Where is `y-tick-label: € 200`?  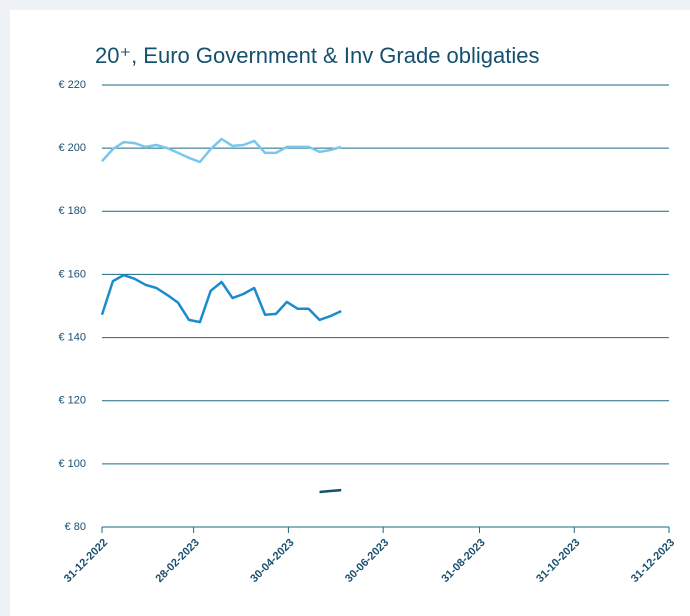 y-tick-label: € 200 is located at coordinates (72, 148).